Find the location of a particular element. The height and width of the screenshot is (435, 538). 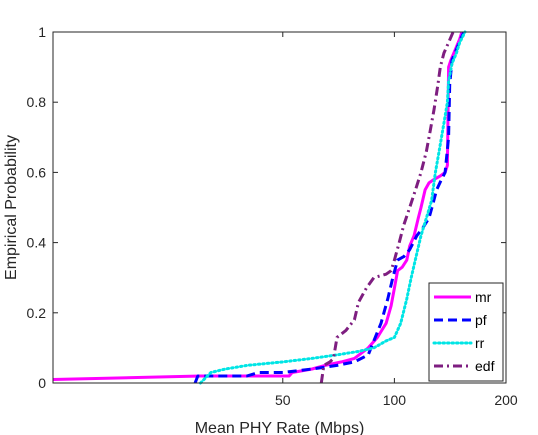

legend-label-rr: rr is located at coordinates (480, 343).